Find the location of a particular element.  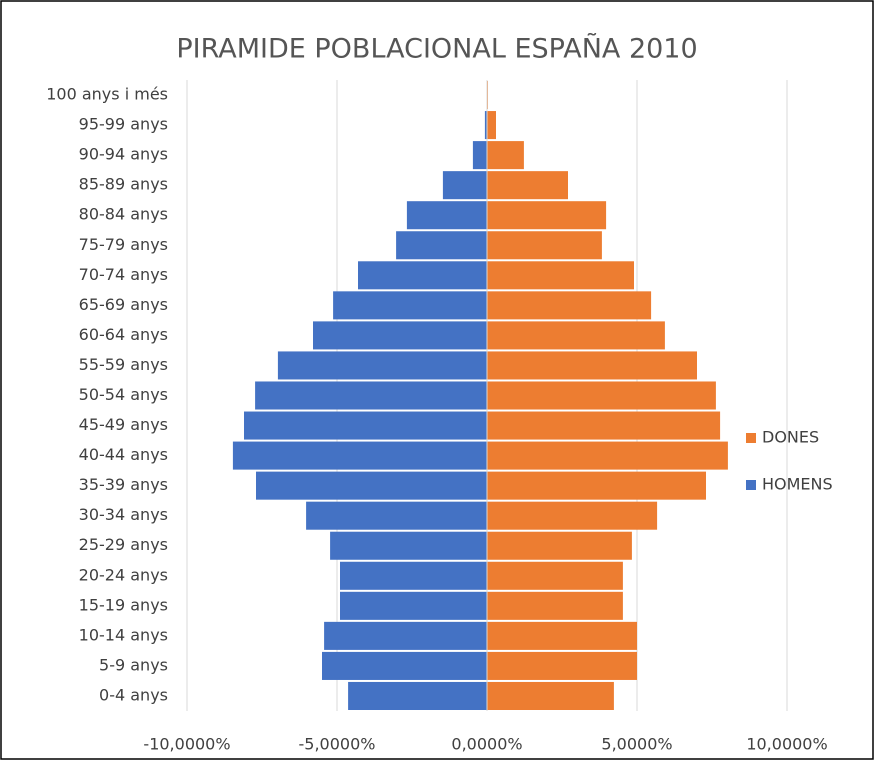

y-tick-label: 20-24 anys is located at coordinates (123, 574).